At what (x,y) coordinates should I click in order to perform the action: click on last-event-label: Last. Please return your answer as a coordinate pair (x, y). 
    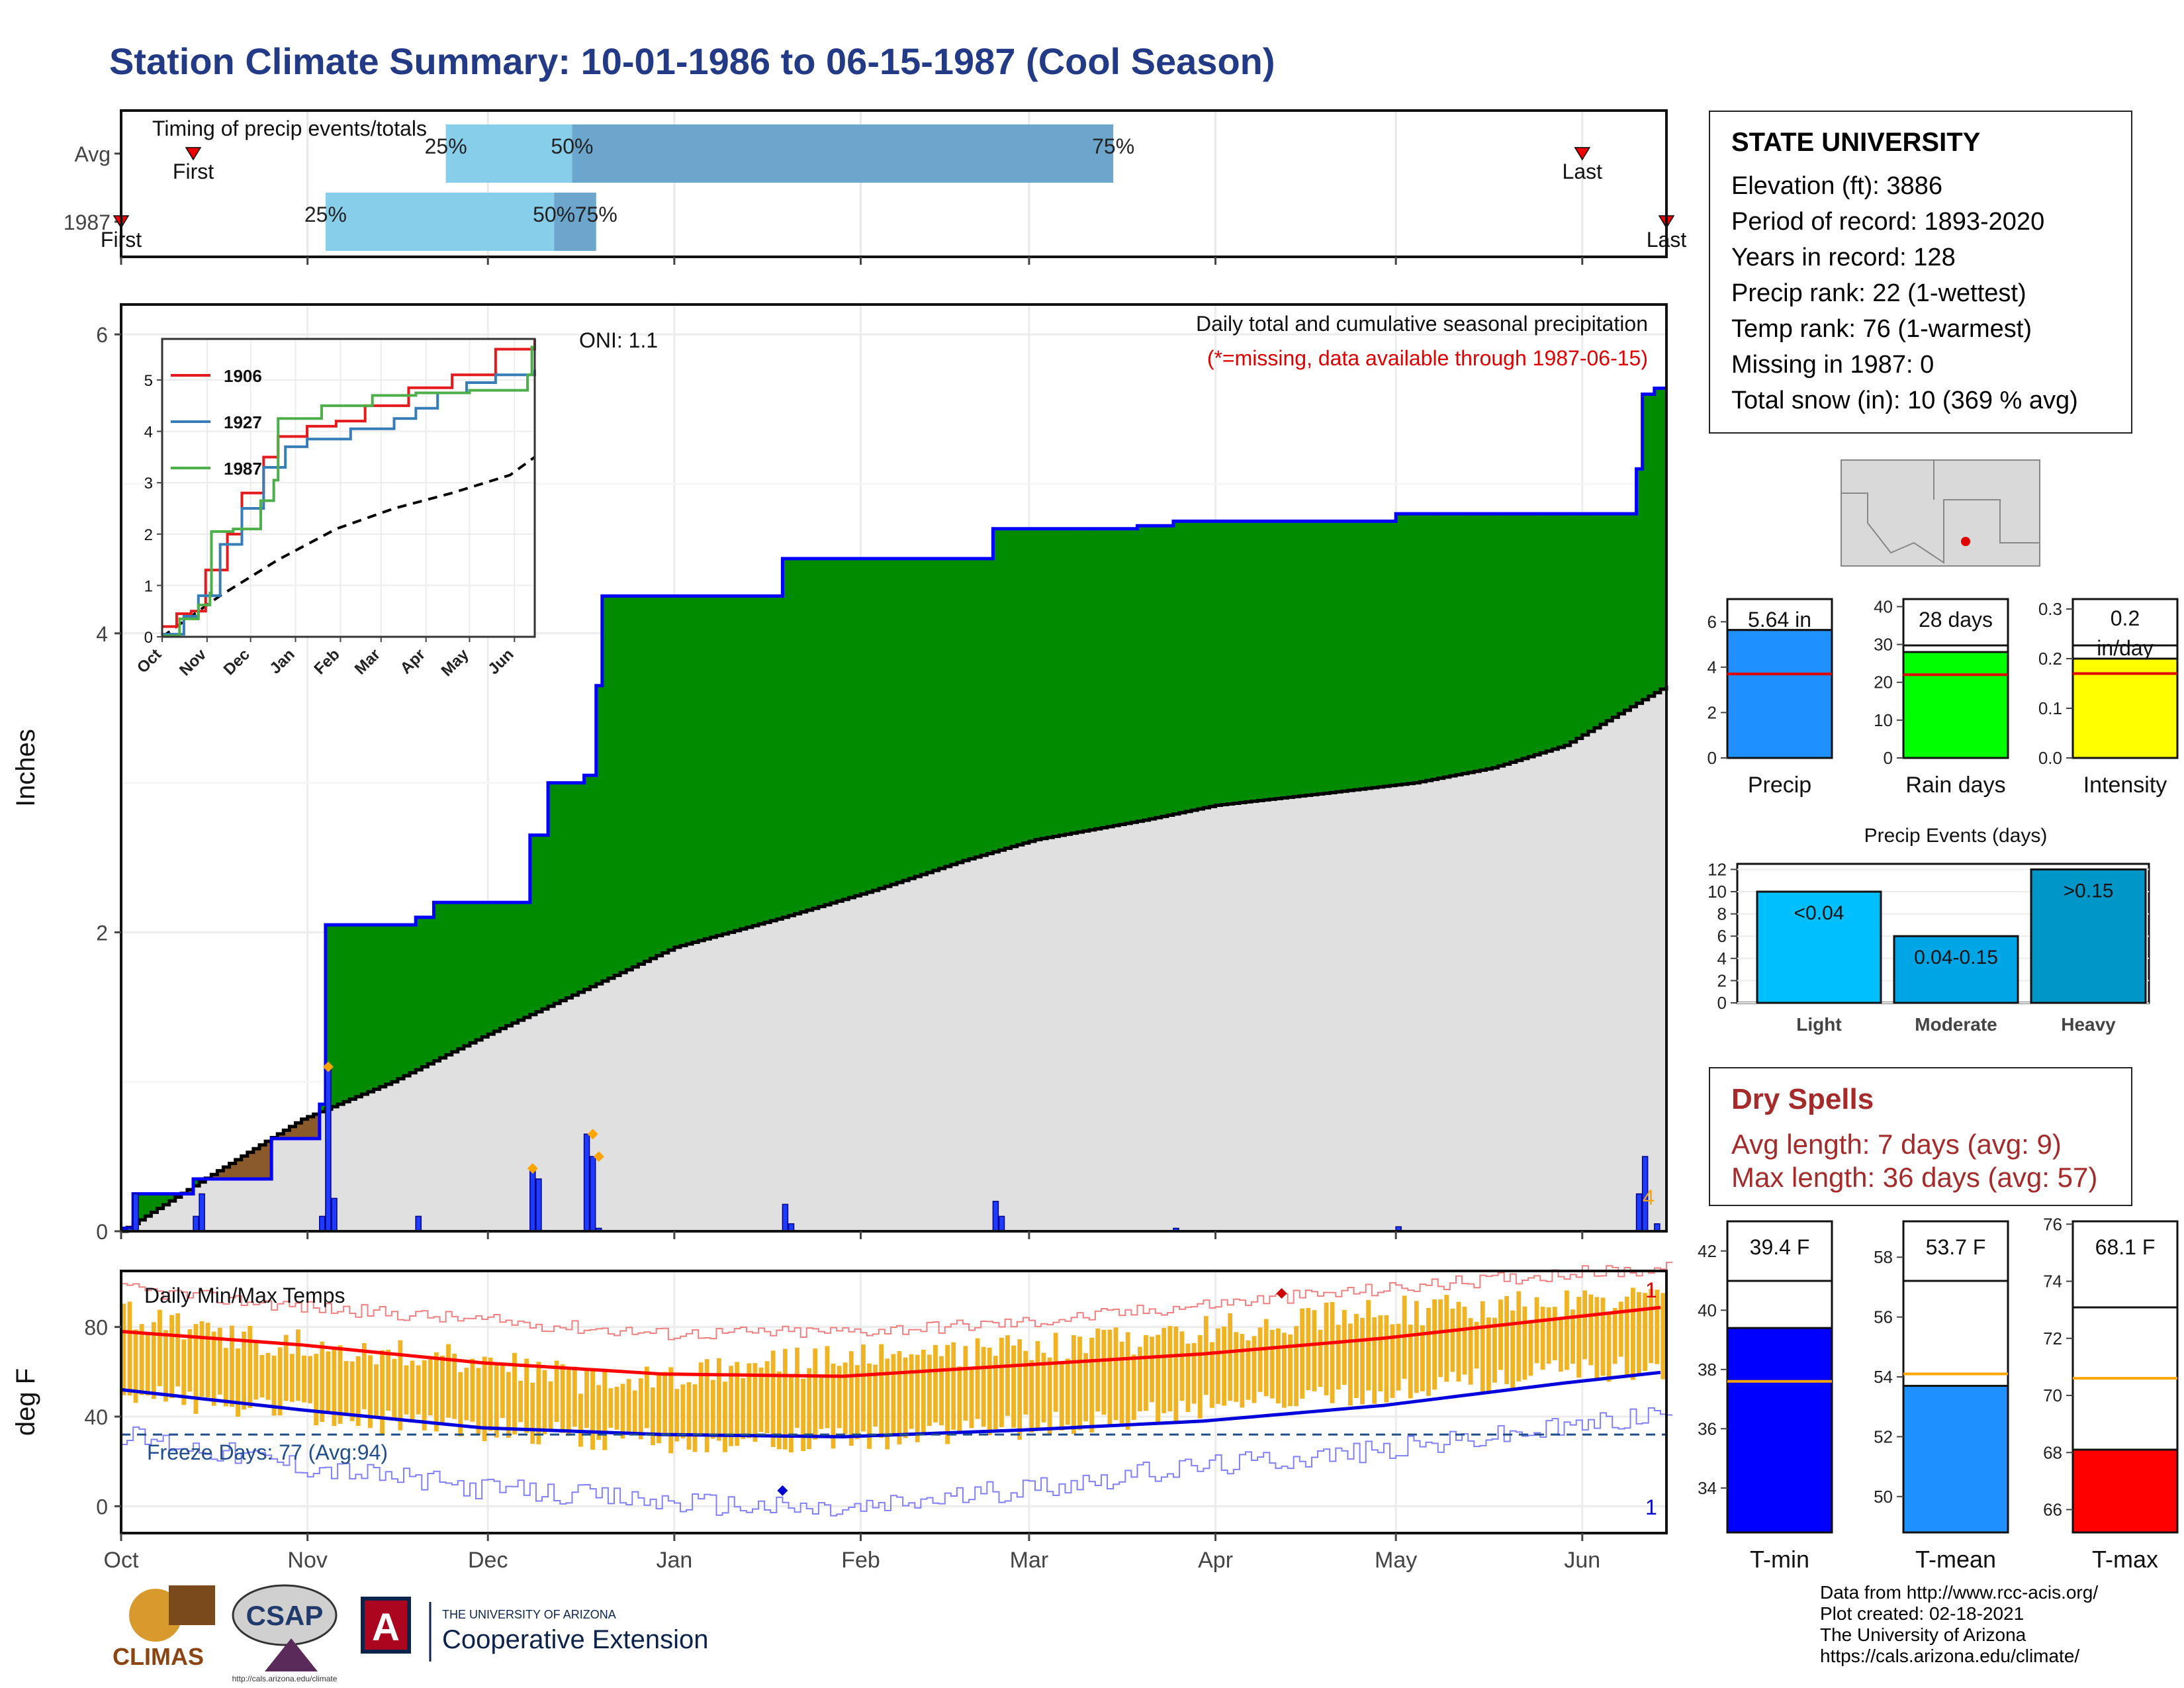
    Looking at the image, I should click on (1583, 171).